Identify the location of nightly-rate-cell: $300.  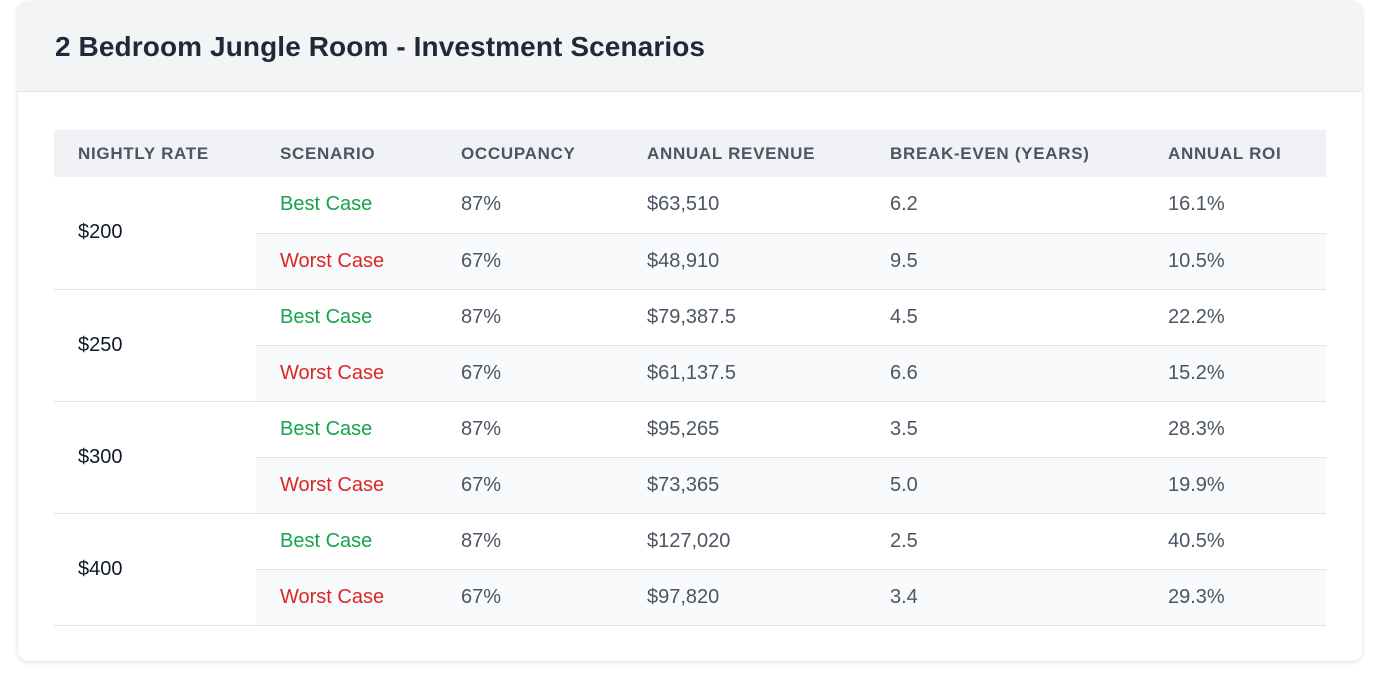
(155, 457).